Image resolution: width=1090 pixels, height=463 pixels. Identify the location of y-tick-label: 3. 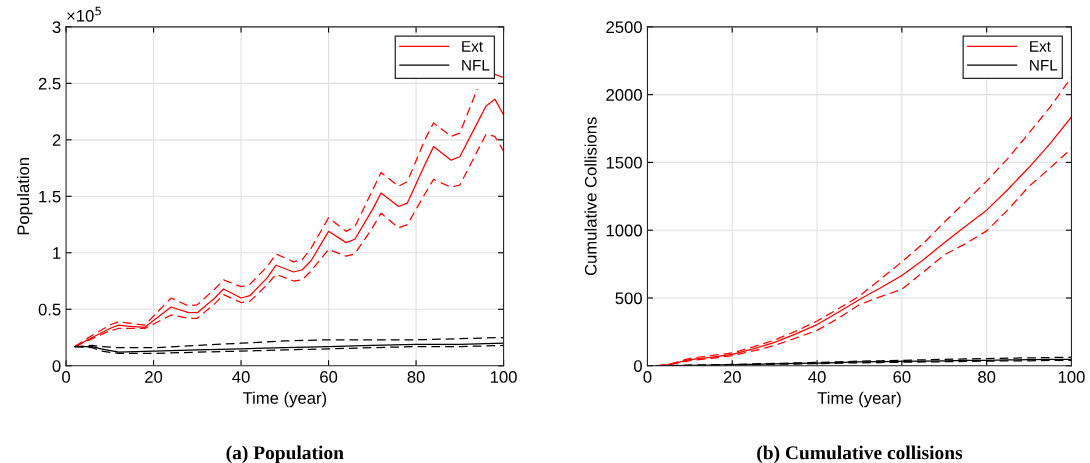
(56, 27).